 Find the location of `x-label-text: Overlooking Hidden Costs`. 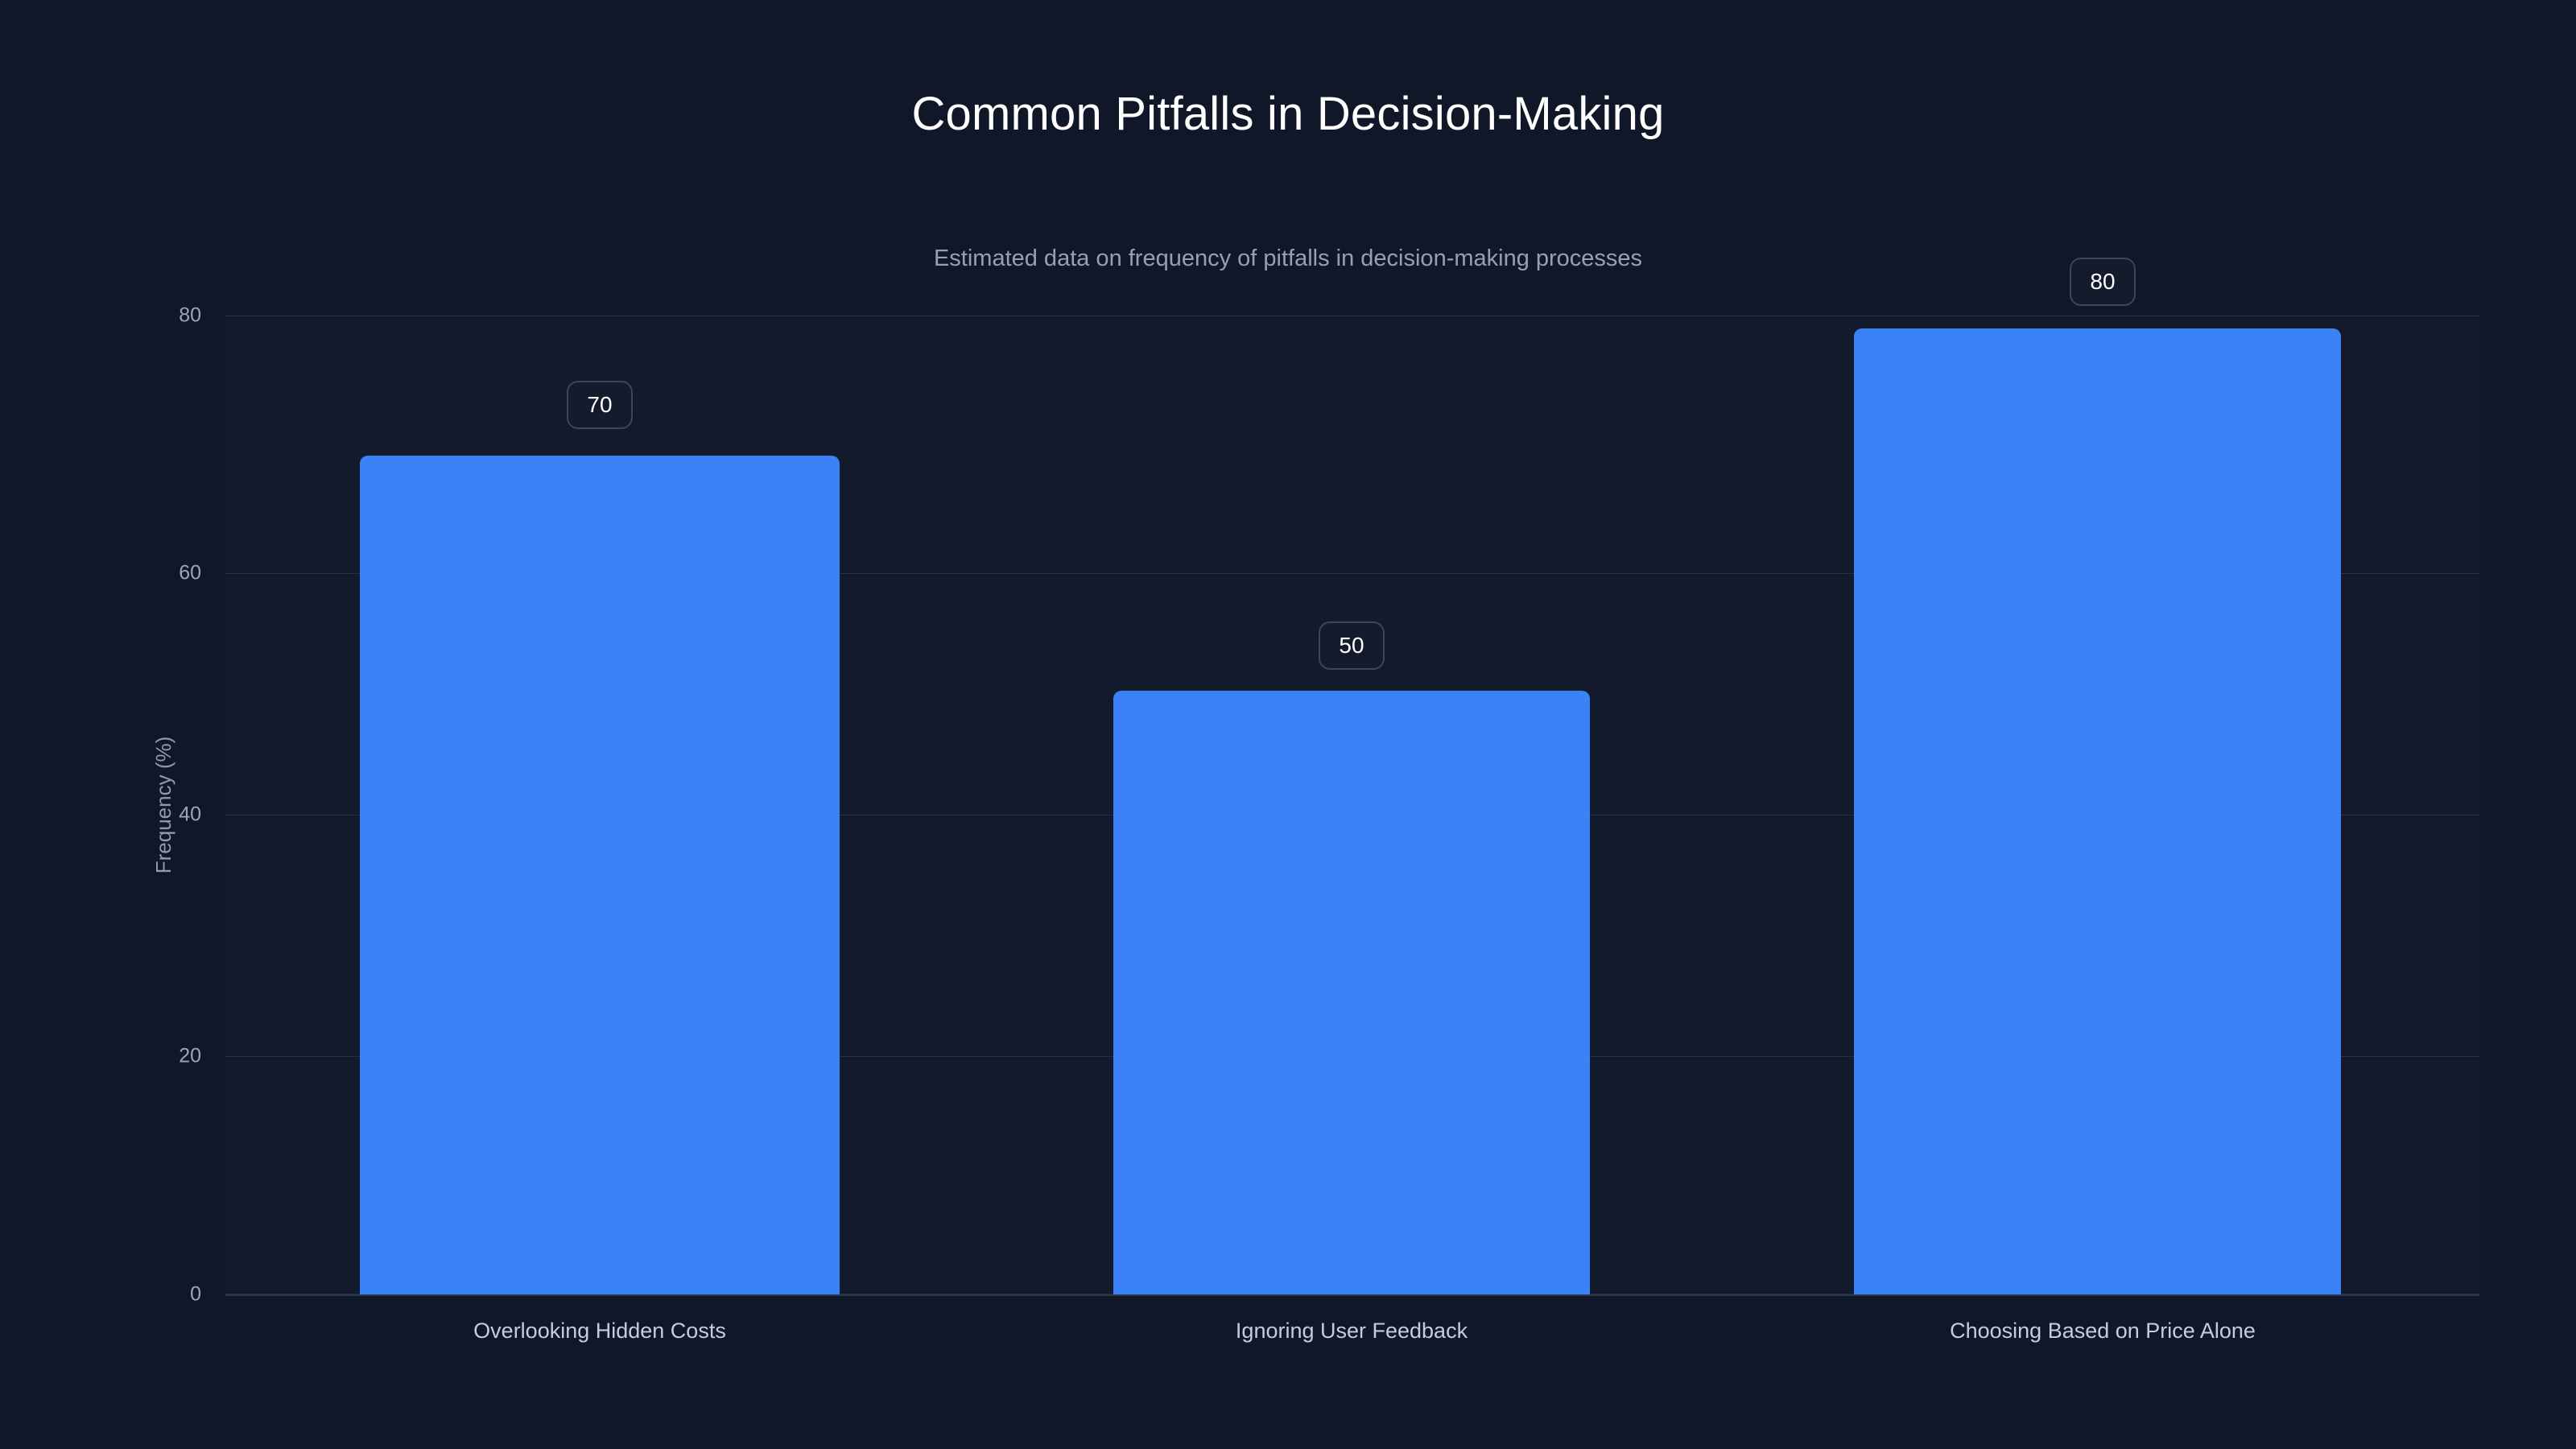

x-label-text: Overlooking Hidden Costs is located at coordinates (599, 1331).